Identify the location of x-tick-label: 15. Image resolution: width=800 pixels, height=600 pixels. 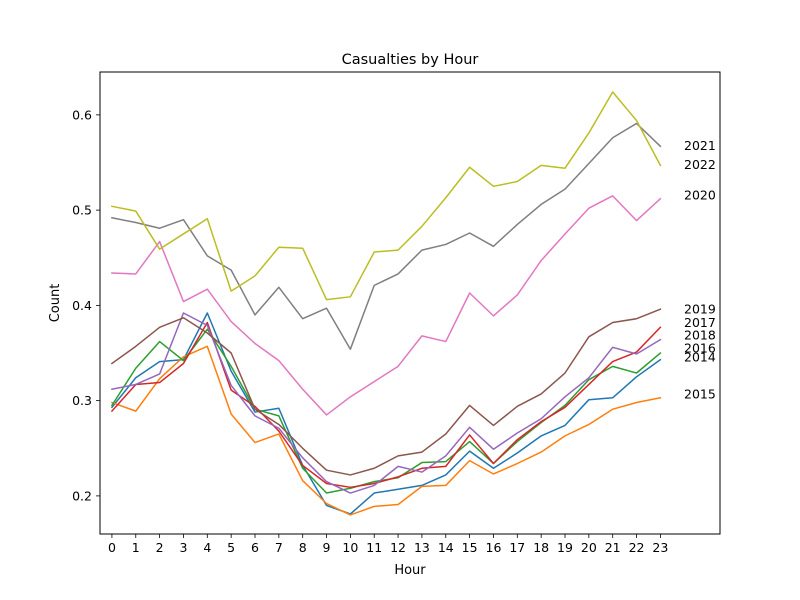
(470, 547).